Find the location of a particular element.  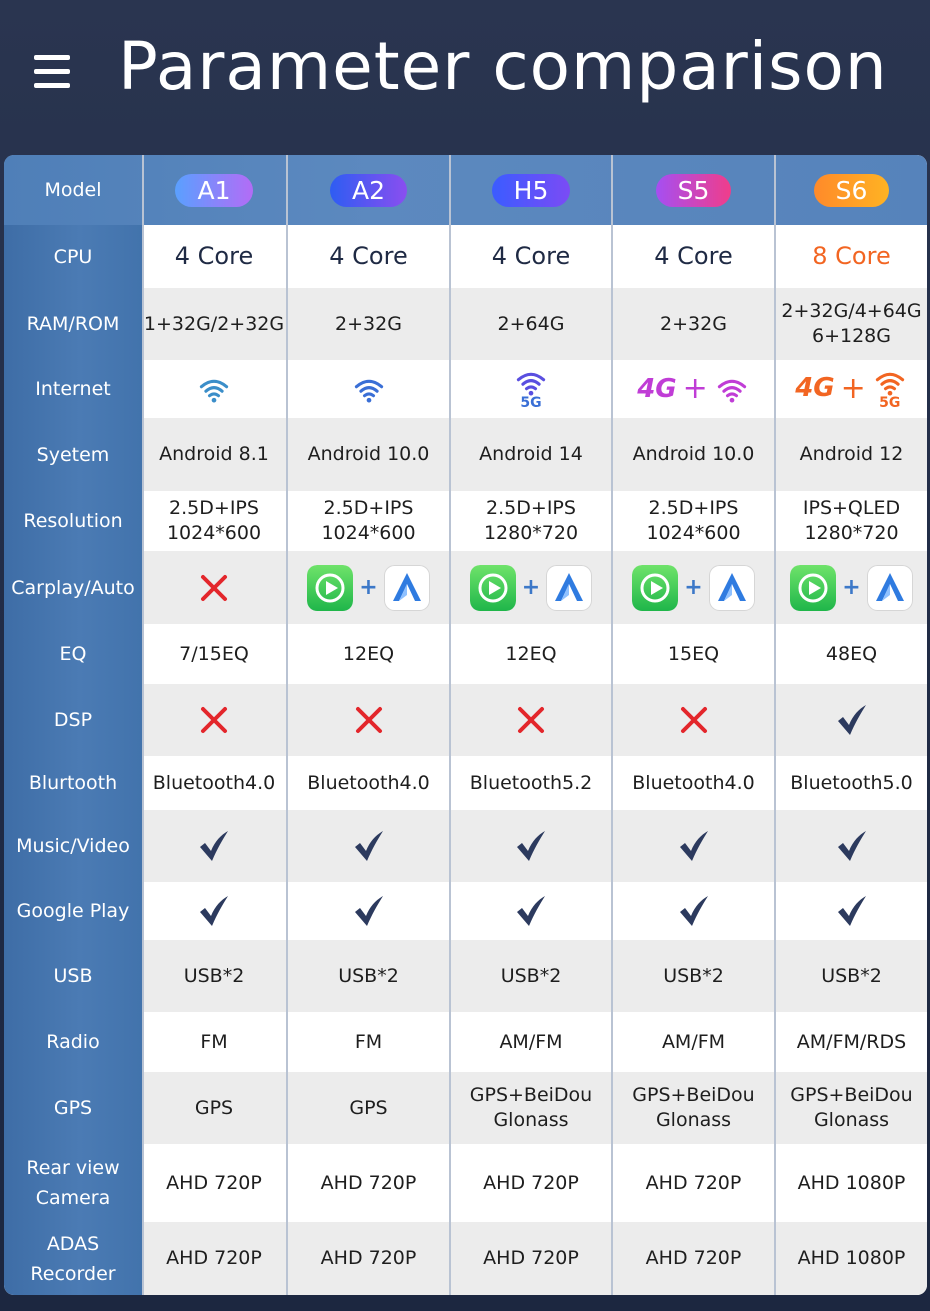

radio-row: Radio FM FM AM/FM AM/FM AM/FM/RDS is located at coordinates (465, 1042).